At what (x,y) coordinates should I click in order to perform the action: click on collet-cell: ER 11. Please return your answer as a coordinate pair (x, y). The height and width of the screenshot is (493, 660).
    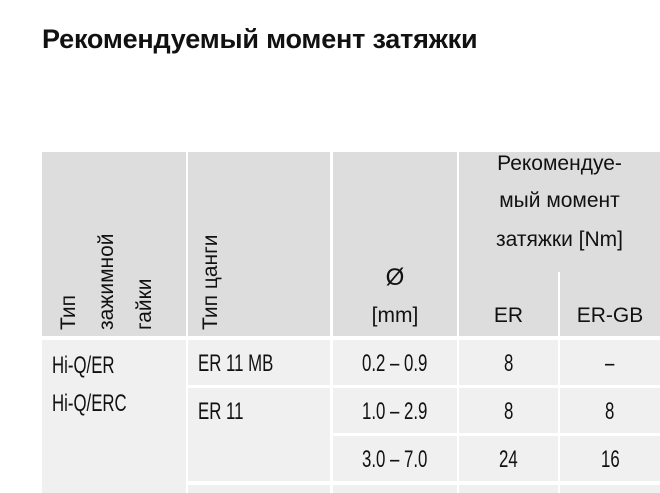
    Looking at the image, I should click on (259, 434).